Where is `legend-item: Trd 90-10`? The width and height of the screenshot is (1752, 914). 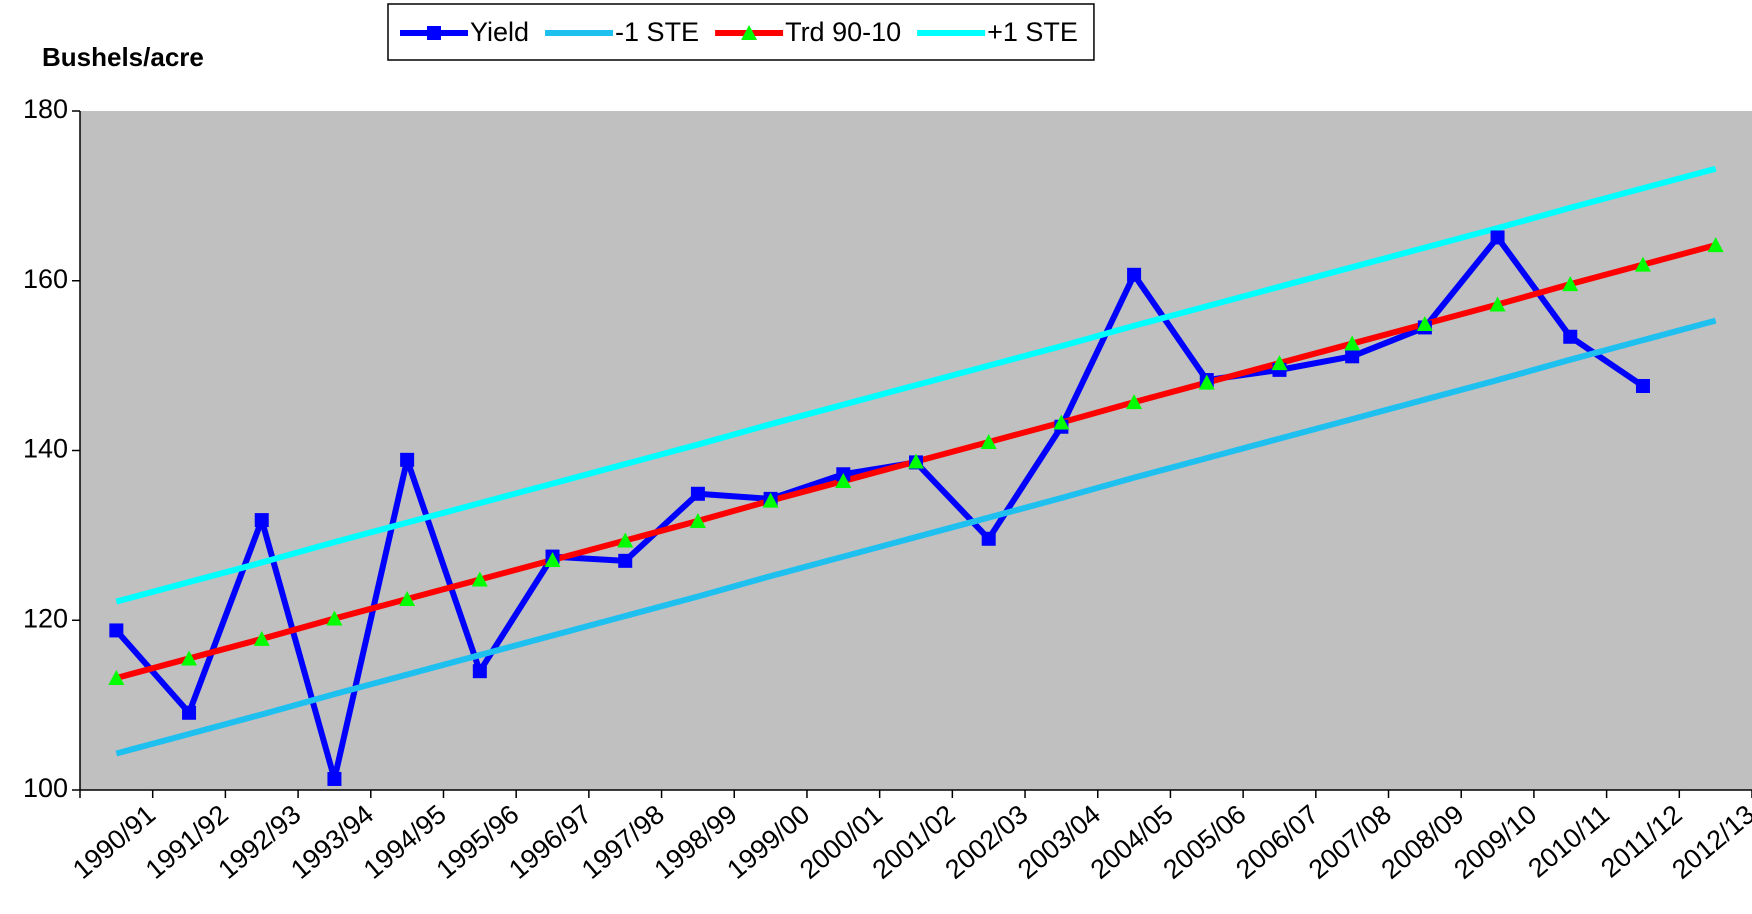 legend-item: Trd 90-10 is located at coordinates (808, 32).